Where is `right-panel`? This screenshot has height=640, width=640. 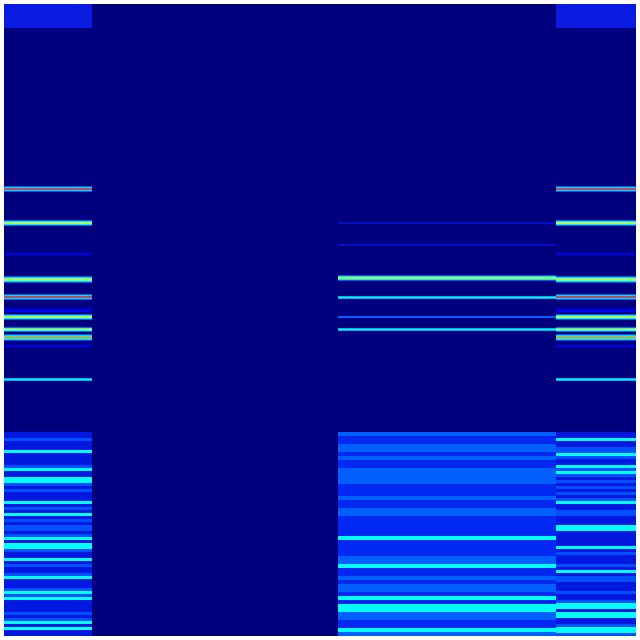
right-panel is located at coordinates (596, 320).